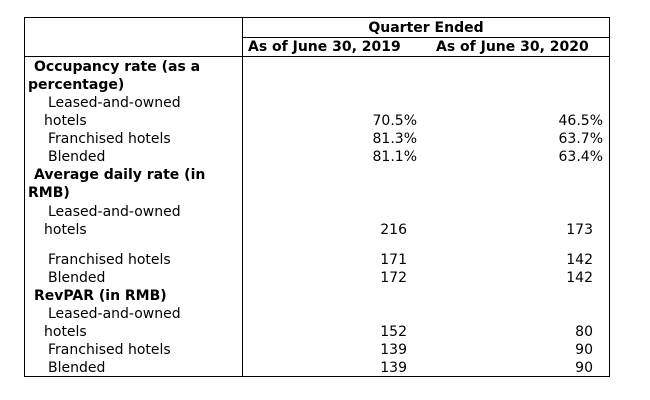 The width and height of the screenshot is (650, 400). Describe the element at coordinates (100, 296) in the screenshot. I see `section-title: RevPAR (in RMB)` at that location.